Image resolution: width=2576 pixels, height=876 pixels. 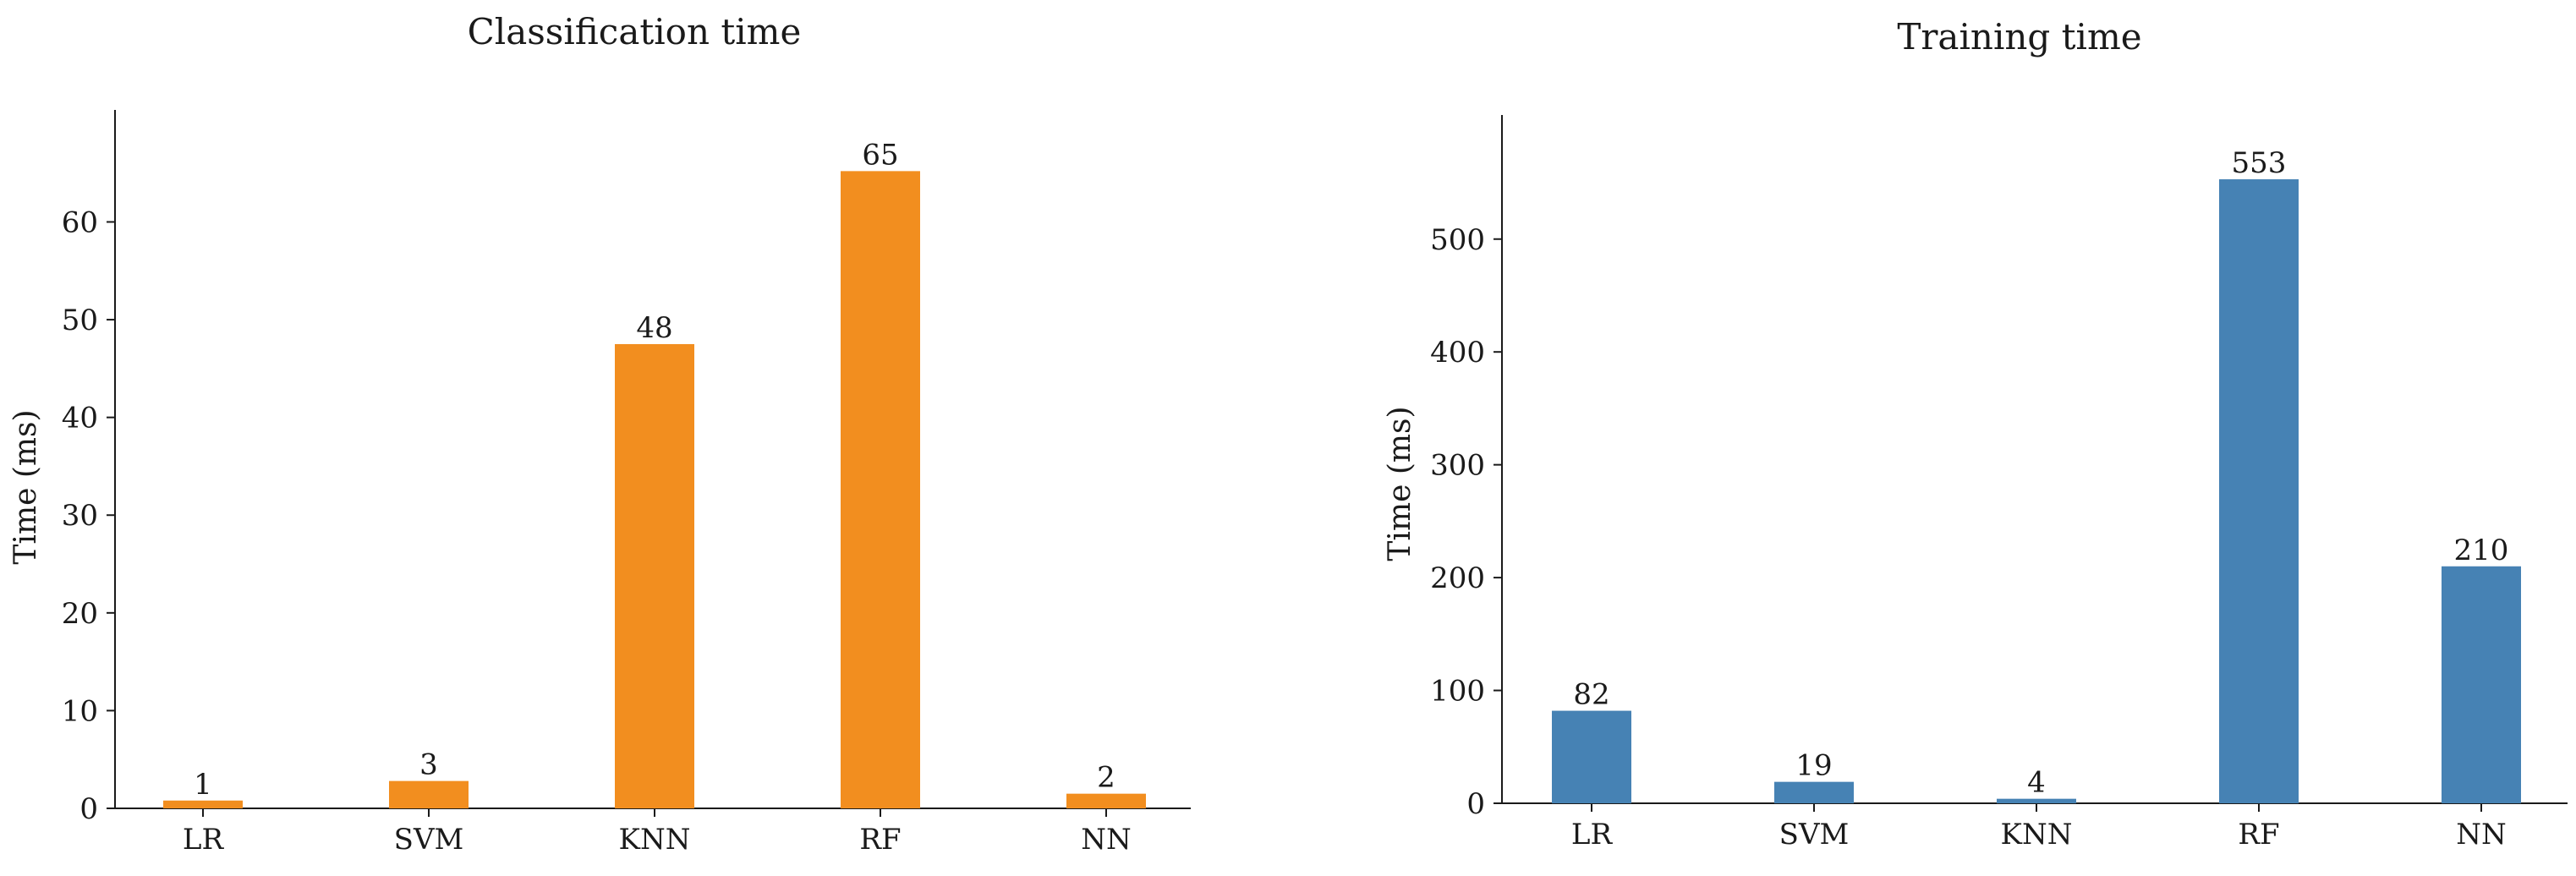 What do you see at coordinates (1813, 766) in the screenshot?
I see `data-label-svm: 19` at bounding box center [1813, 766].